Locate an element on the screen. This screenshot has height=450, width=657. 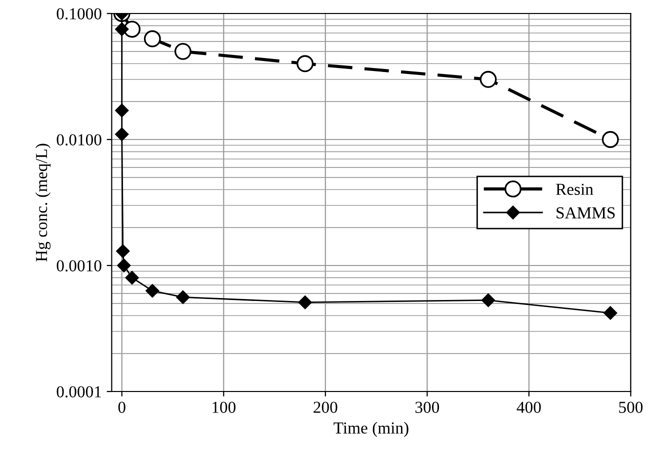
x-tick-label: 300 is located at coordinates (427, 407).